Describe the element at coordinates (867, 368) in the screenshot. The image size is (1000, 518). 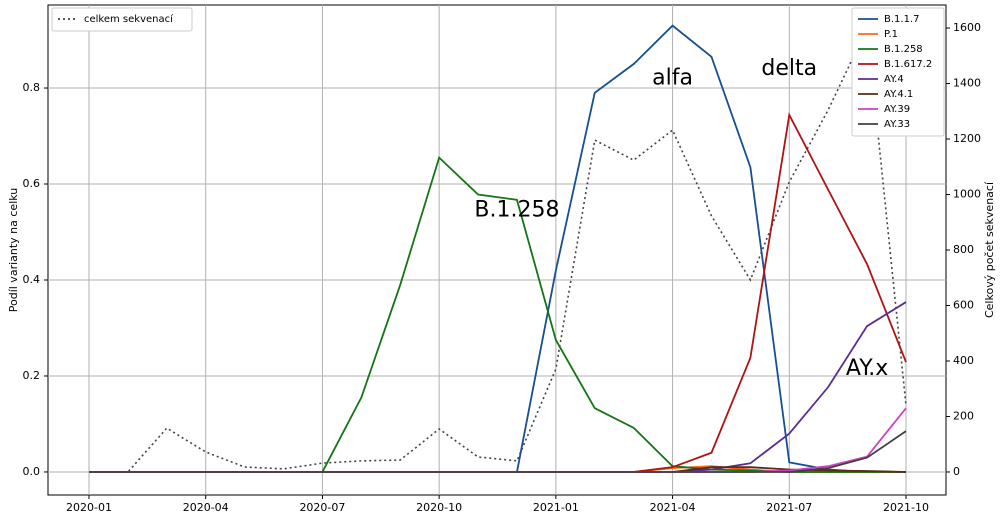
I see `annotation: AY.x` at that location.